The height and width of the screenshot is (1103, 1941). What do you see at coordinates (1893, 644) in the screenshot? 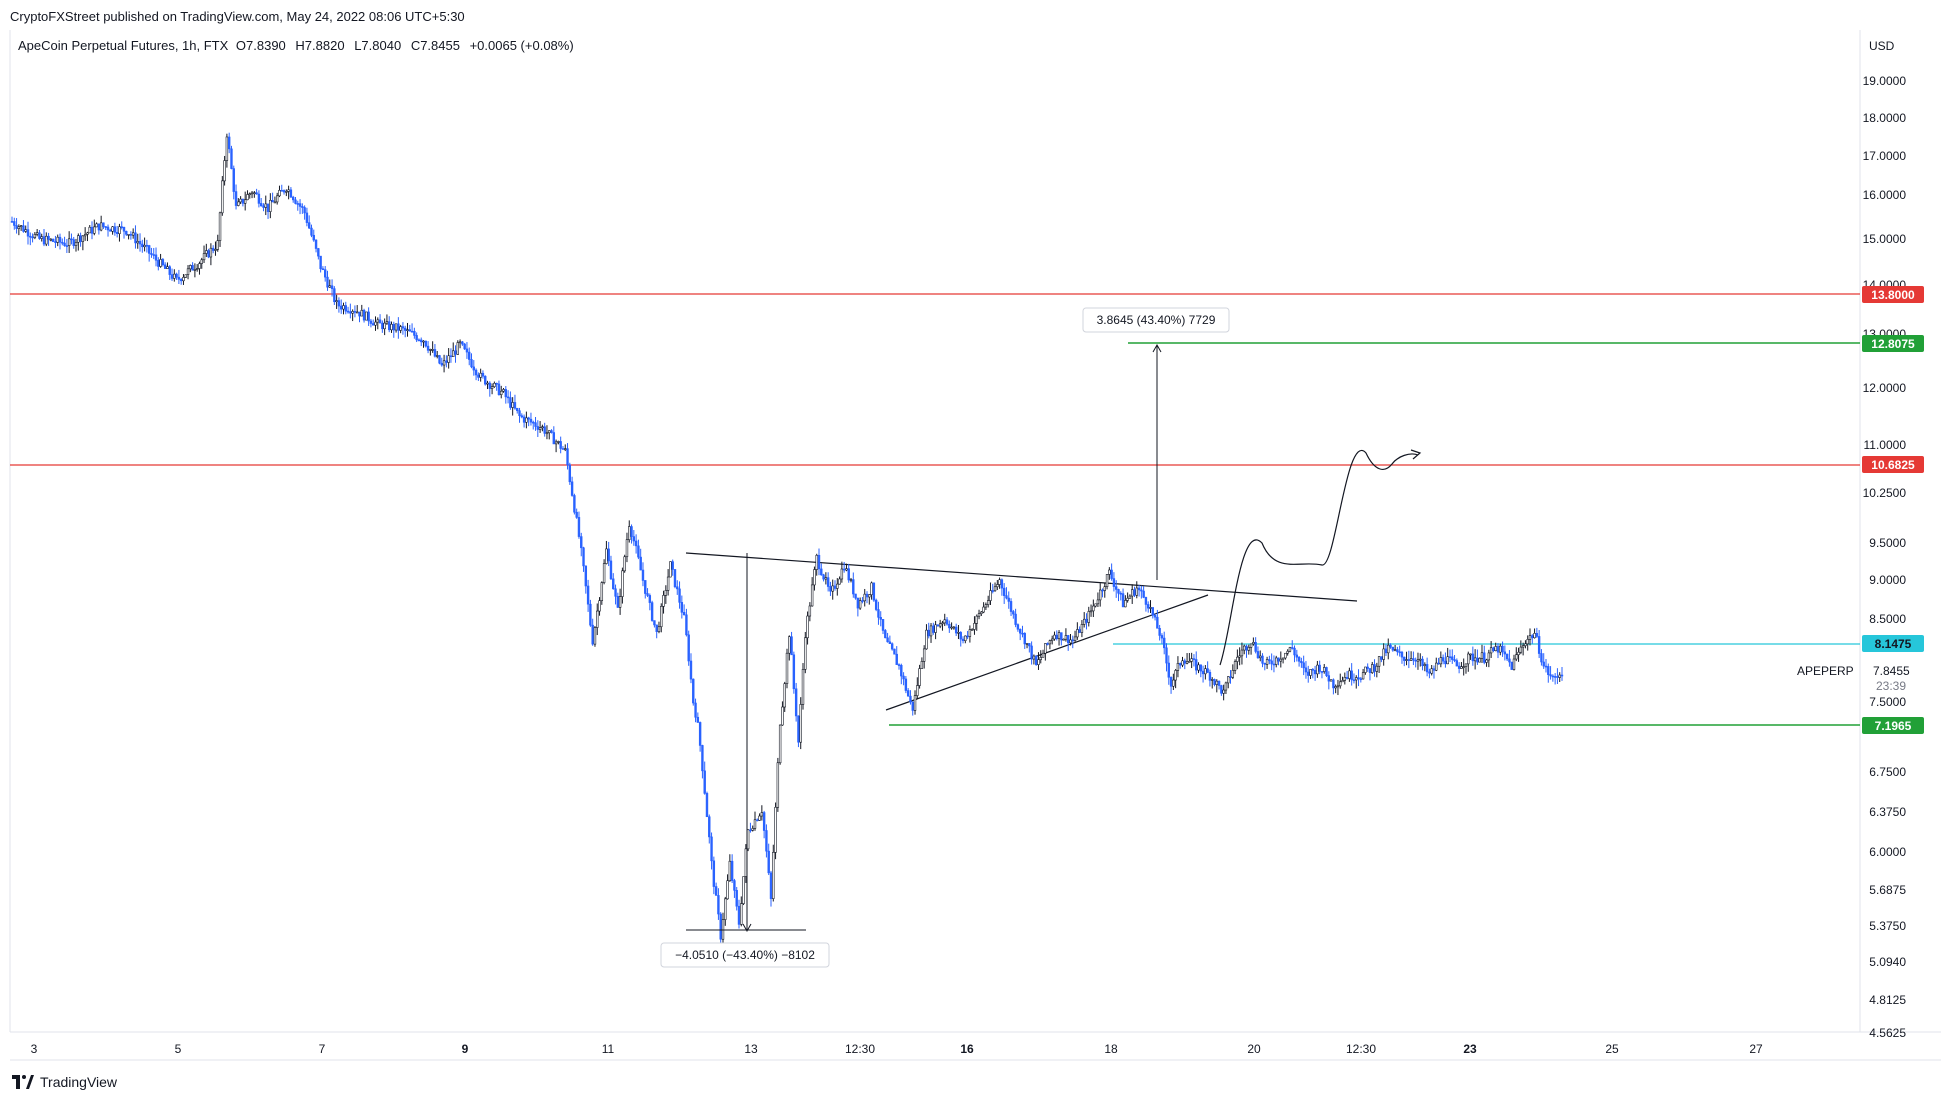
I see `svg-text: 8.1475` at bounding box center [1893, 644].